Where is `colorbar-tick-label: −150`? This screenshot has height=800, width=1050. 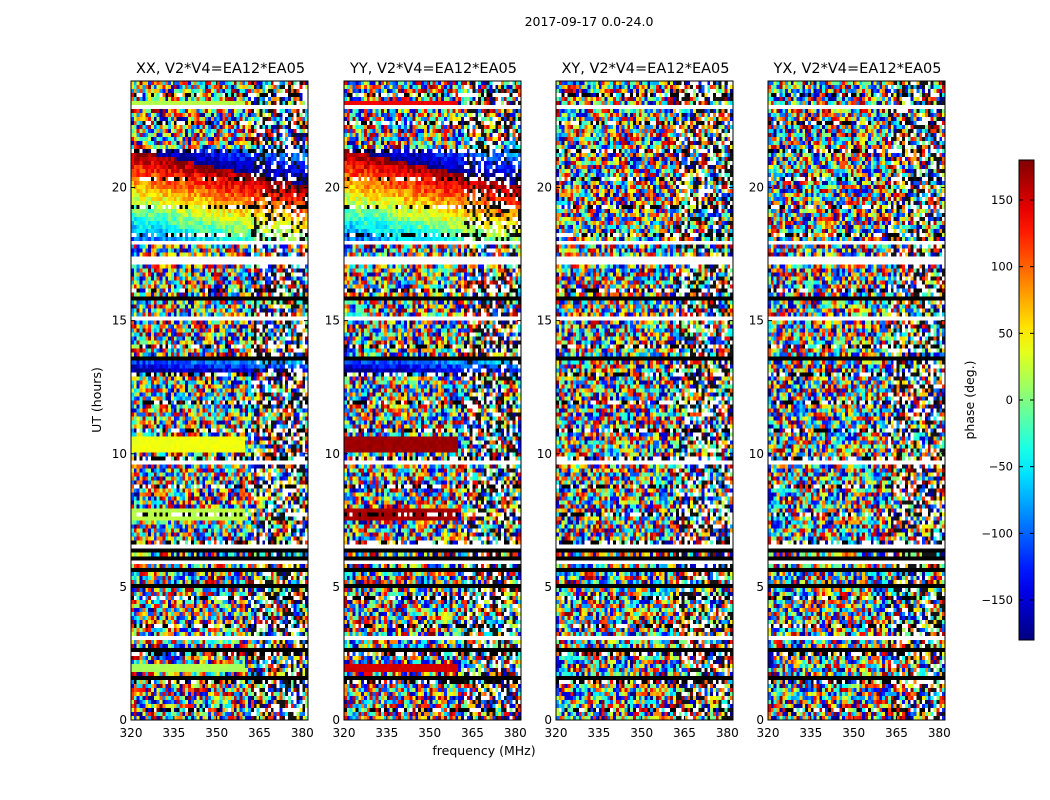 colorbar-tick-label: −150 is located at coordinates (997, 600).